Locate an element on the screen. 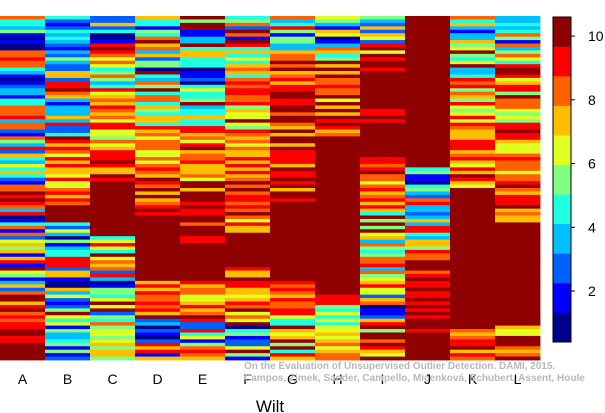  heatmap-column-h is located at coordinates (338, 188).